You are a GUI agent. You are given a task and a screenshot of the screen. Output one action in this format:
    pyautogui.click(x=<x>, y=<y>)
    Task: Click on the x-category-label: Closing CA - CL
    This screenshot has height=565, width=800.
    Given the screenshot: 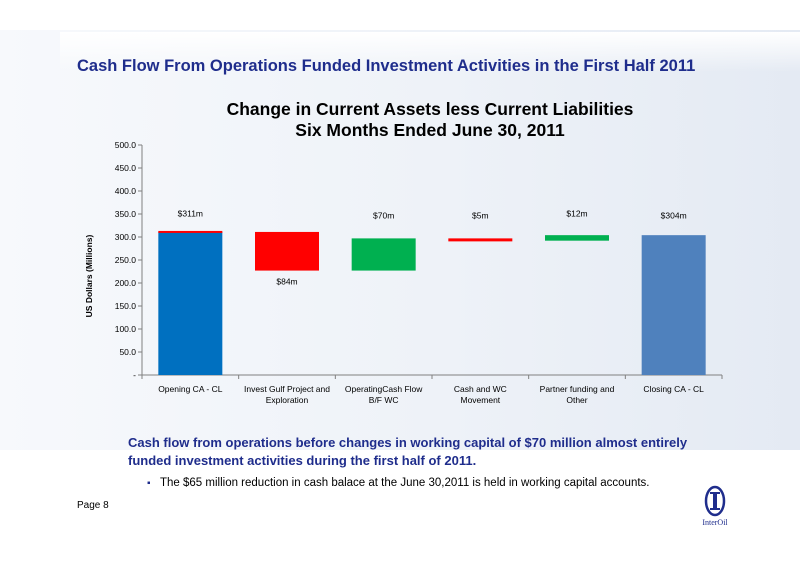 What is the action you would take?
    pyautogui.click(x=673, y=389)
    